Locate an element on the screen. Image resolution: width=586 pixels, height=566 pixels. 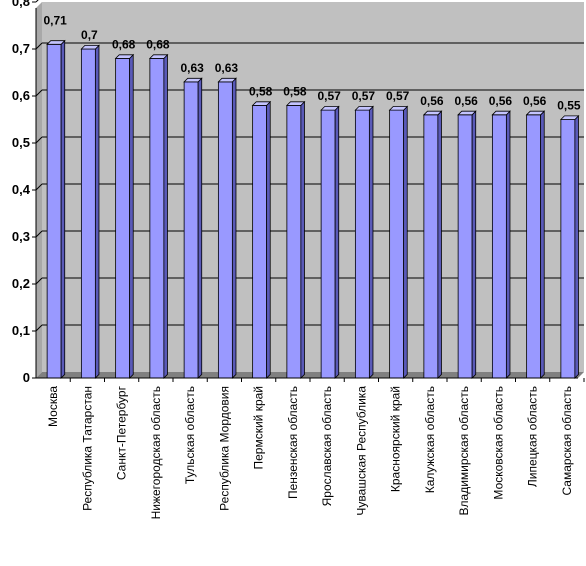
category-label: Ярославская область is located at coordinates (327, 446).